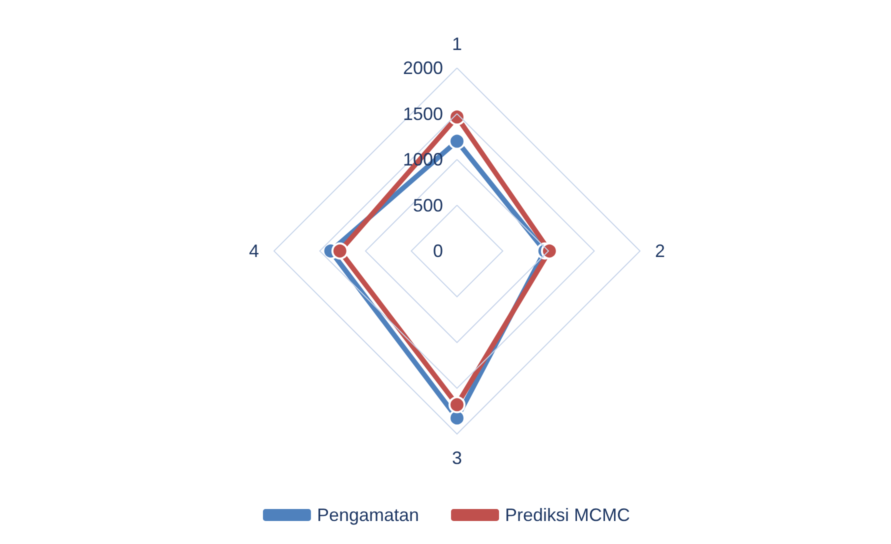 The width and height of the screenshot is (891, 544). I want to click on spoke-label: 2, so click(660, 251).